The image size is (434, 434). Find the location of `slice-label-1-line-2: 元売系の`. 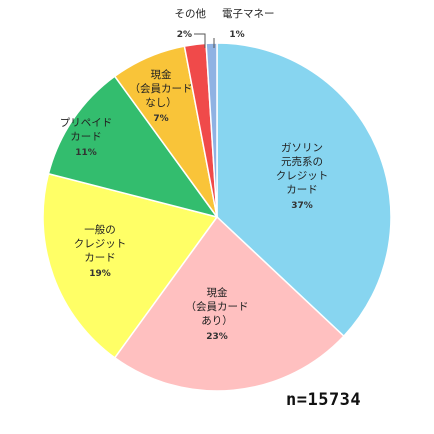

slice-label-1-line-2: 元売系の is located at coordinates (302, 161).